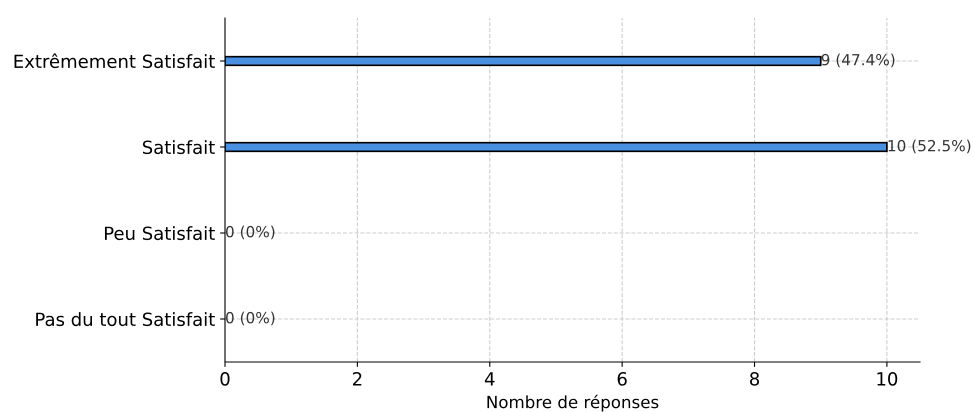 Image resolution: width=974 pixels, height=412 pixels. What do you see at coordinates (114, 60) in the screenshot?
I see `y-tick-label: Extrêmement Satisfait` at bounding box center [114, 60].